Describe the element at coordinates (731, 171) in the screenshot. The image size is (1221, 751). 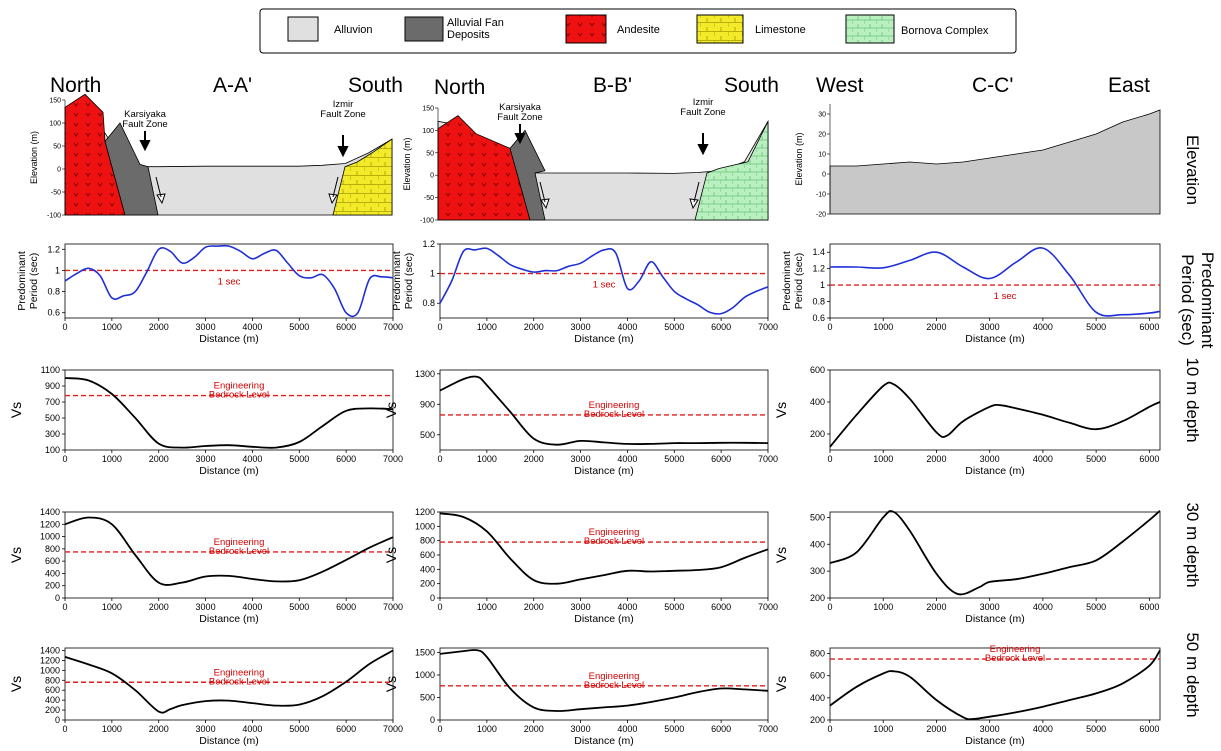
I see `bornova-unit` at that location.